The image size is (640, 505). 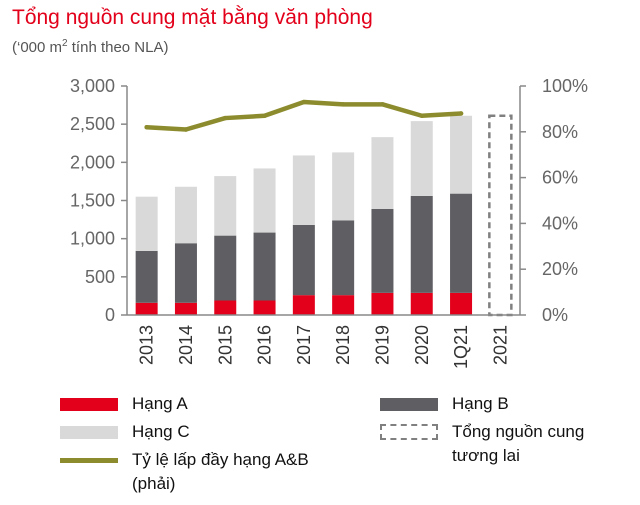 I want to click on bar-hang-a-2019, so click(x=382, y=303).